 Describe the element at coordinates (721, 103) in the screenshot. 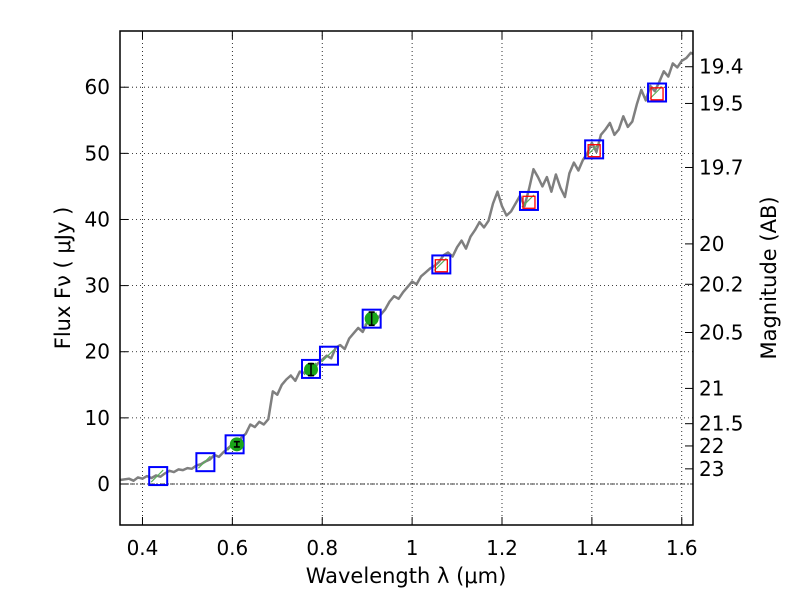

I see `magnitude-tick-label: 19.5` at that location.